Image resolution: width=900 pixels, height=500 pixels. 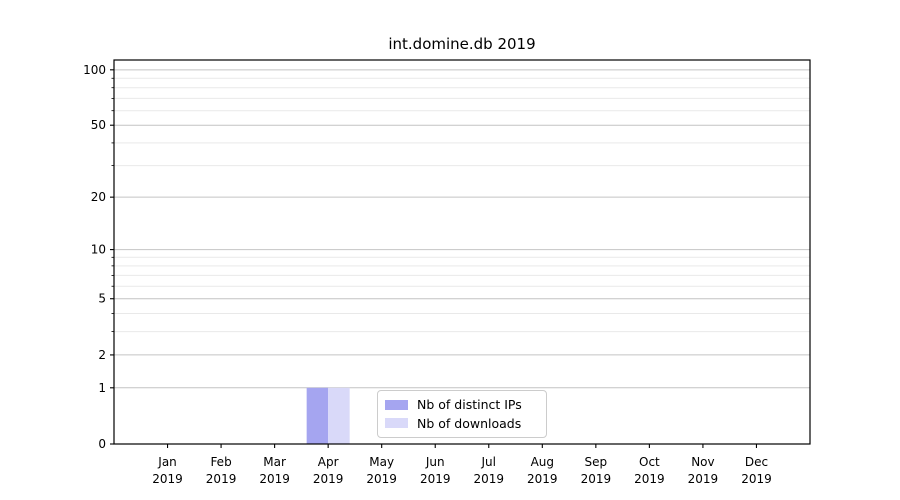 I want to click on y-tick-label: 100, so click(x=94, y=70).